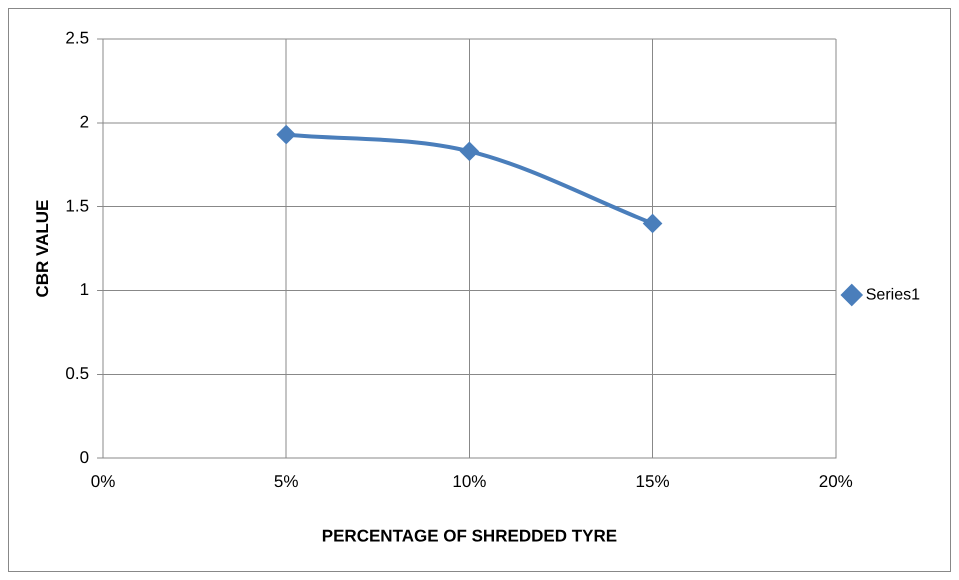 The image size is (959, 580). I want to click on x-tick-label: 0%, so click(103, 482).